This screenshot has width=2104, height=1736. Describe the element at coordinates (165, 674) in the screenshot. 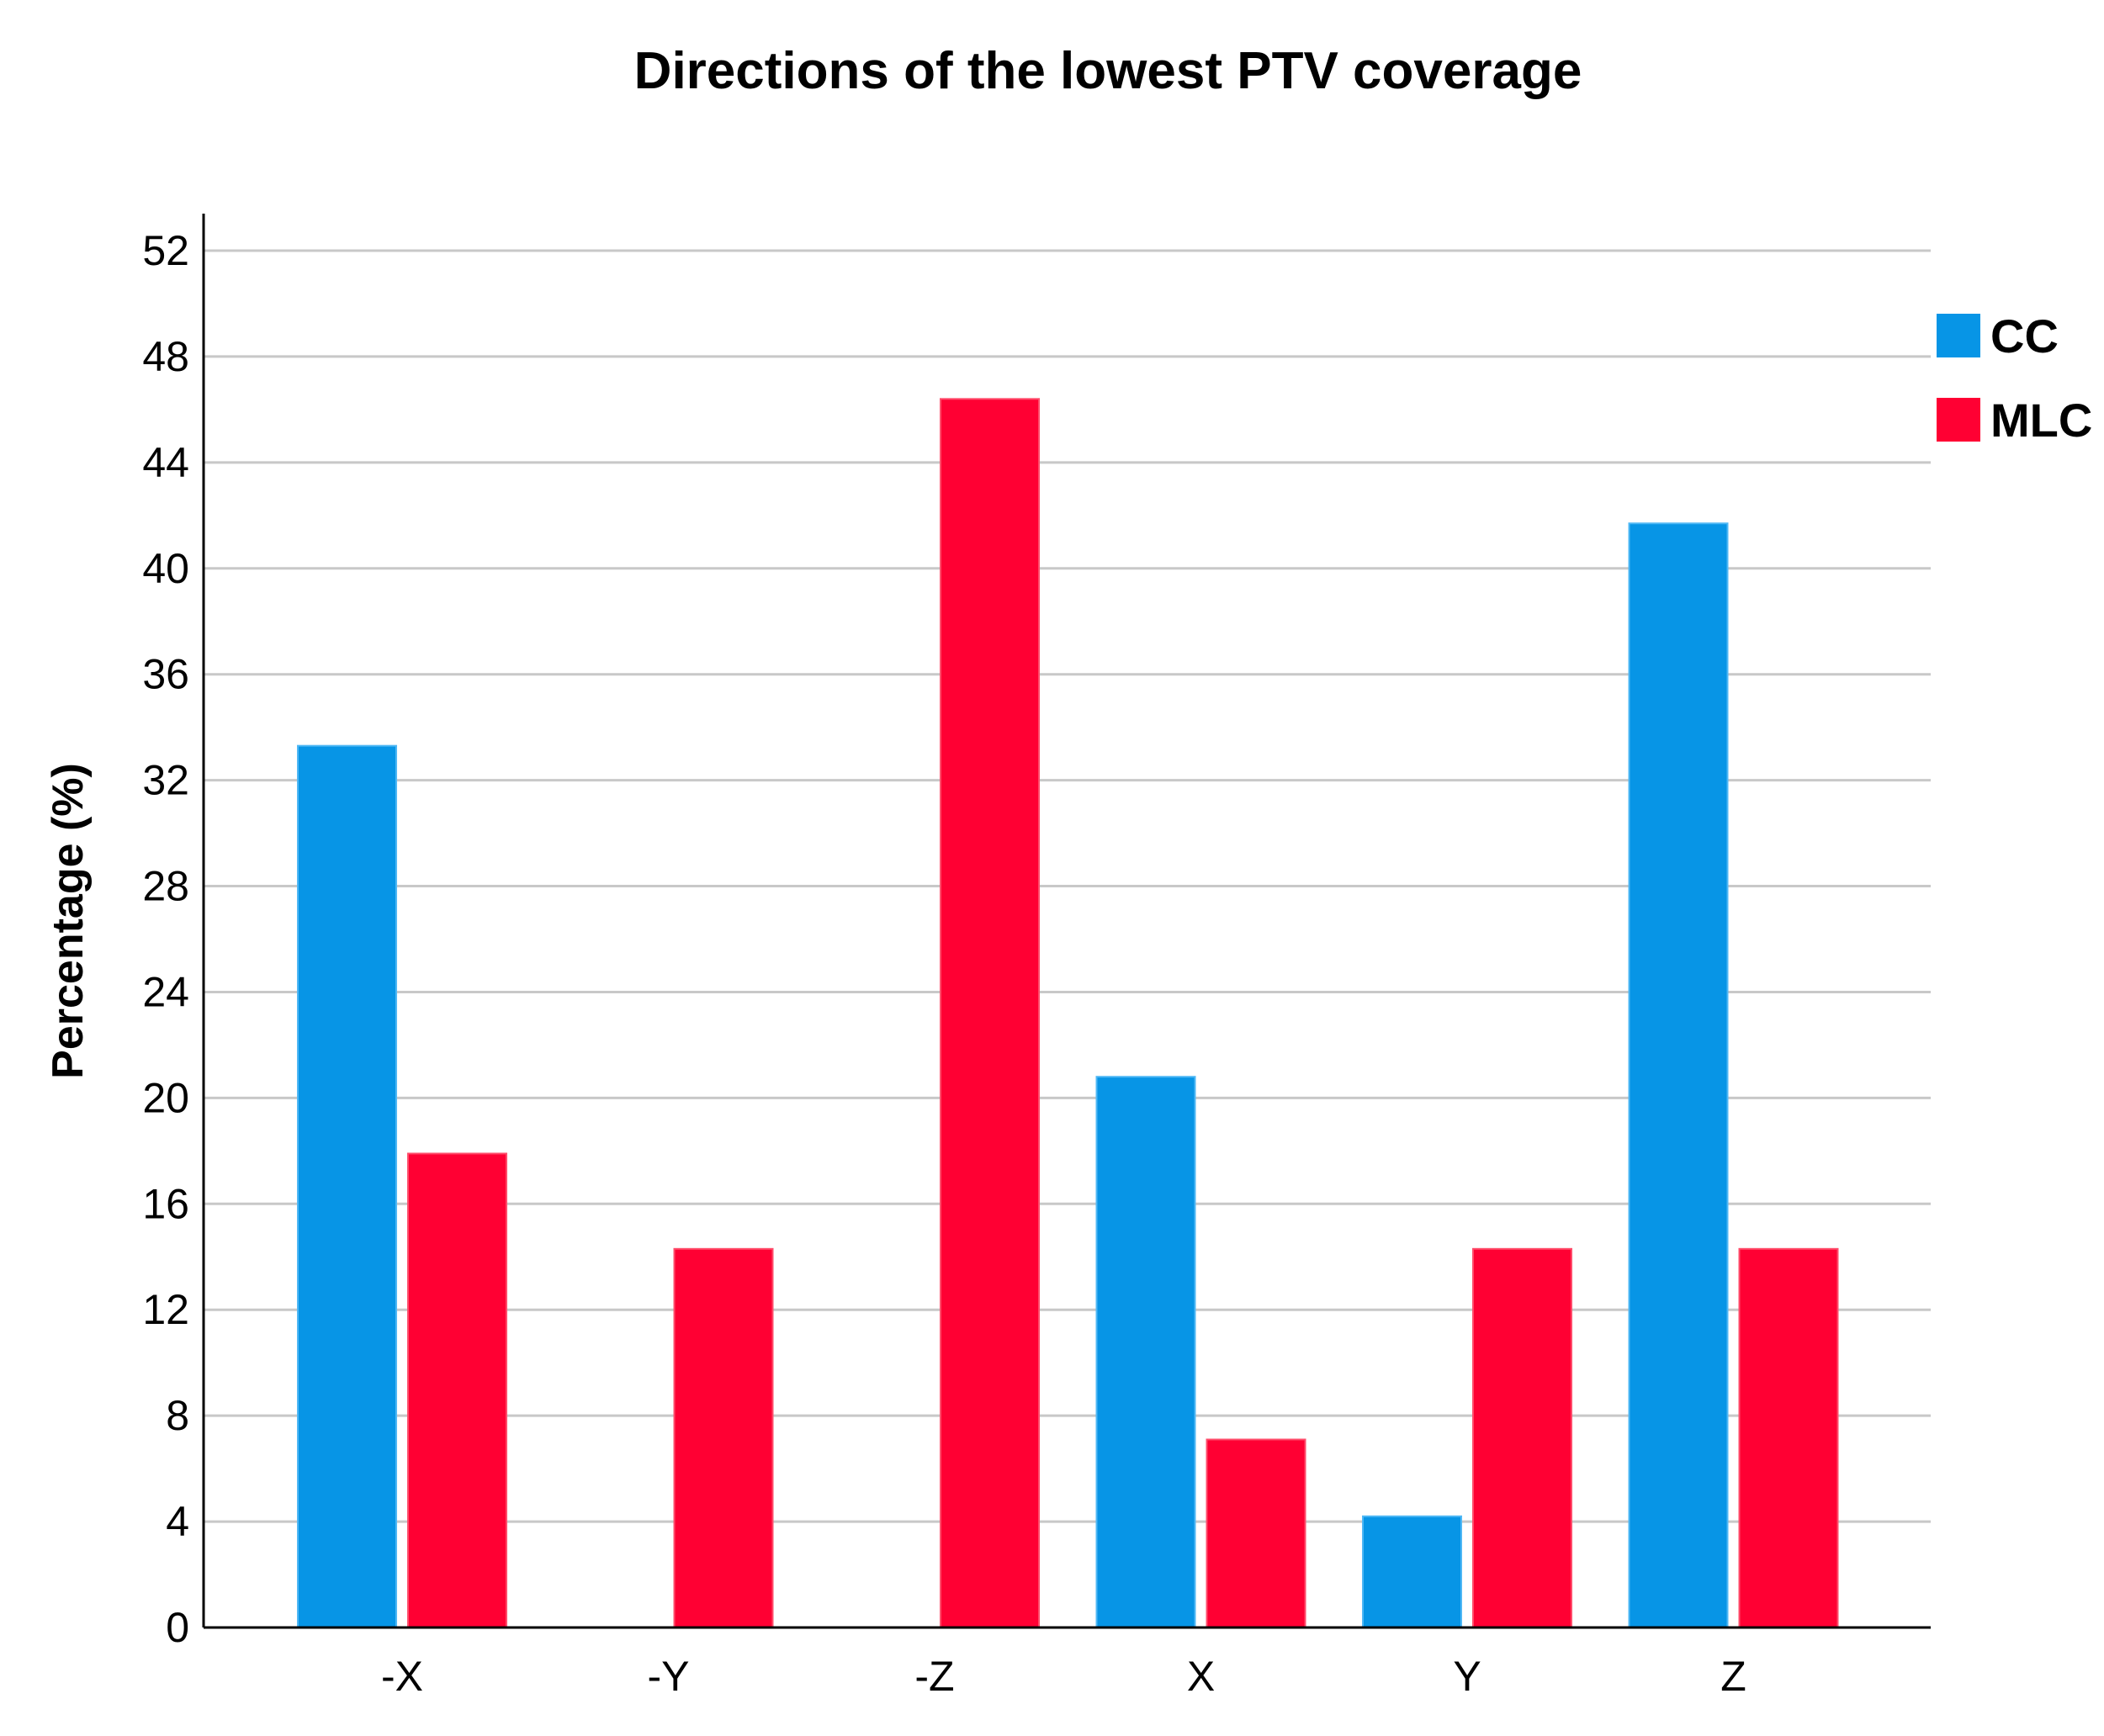

I see `y-tick-label: 36` at that location.